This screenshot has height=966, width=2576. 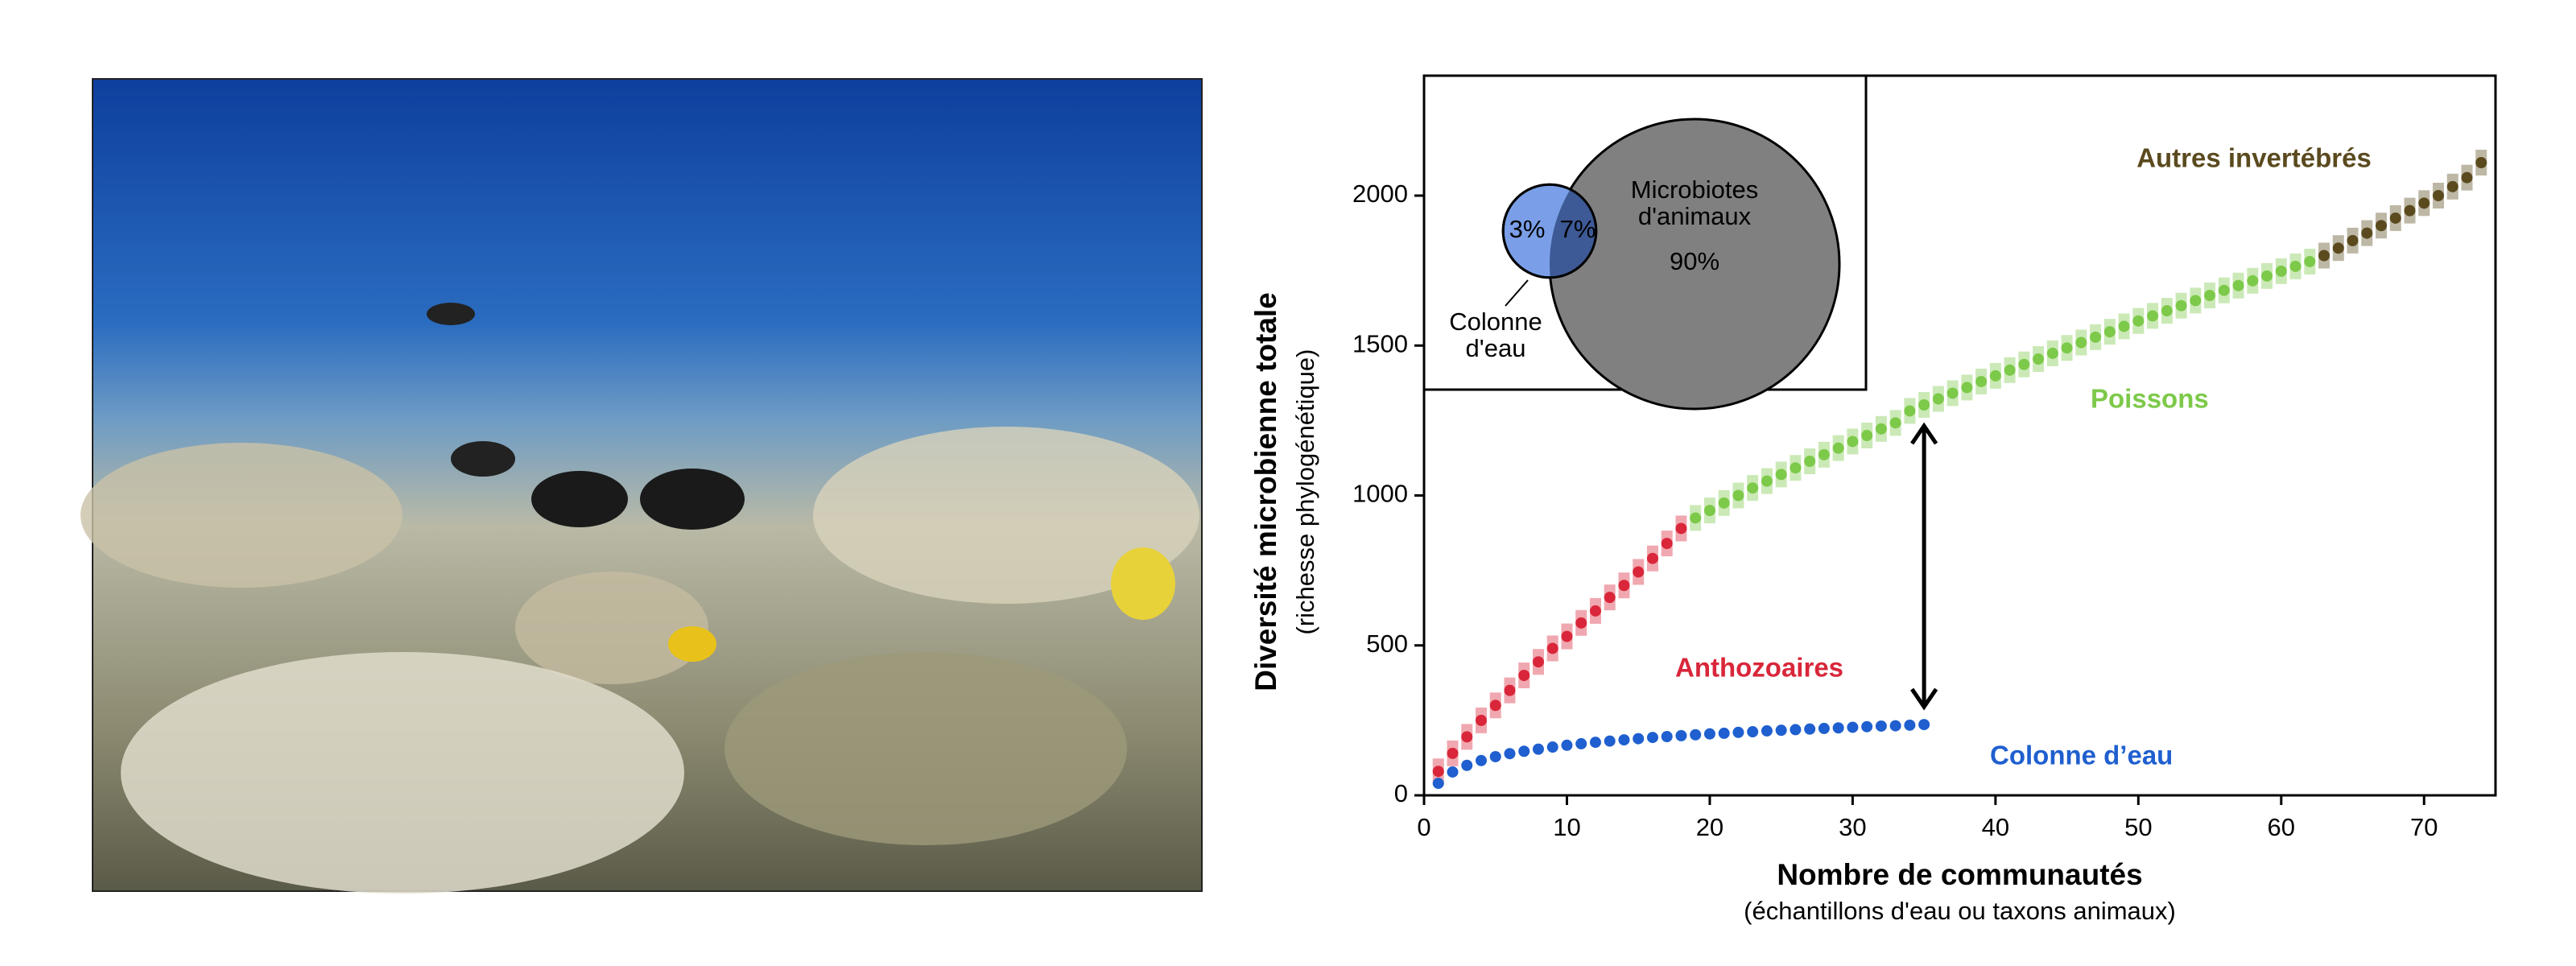 What do you see at coordinates (2254, 158) in the screenshot?
I see `series-label: Autres invertébrés` at bounding box center [2254, 158].